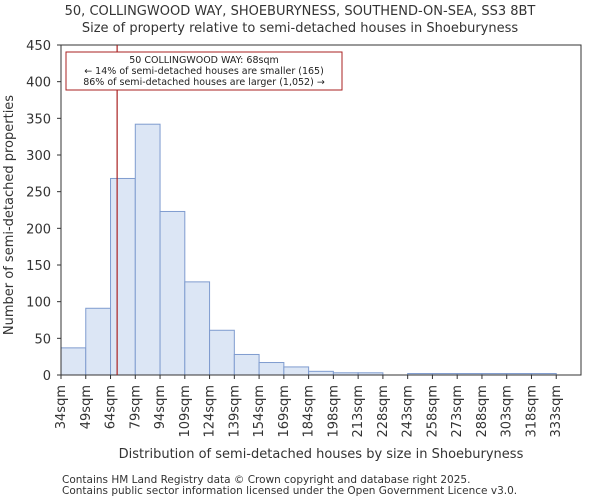 The image size is (600, 500). I want to click on x-tick-label-303sqm: 303sqm, so click(507, 411).